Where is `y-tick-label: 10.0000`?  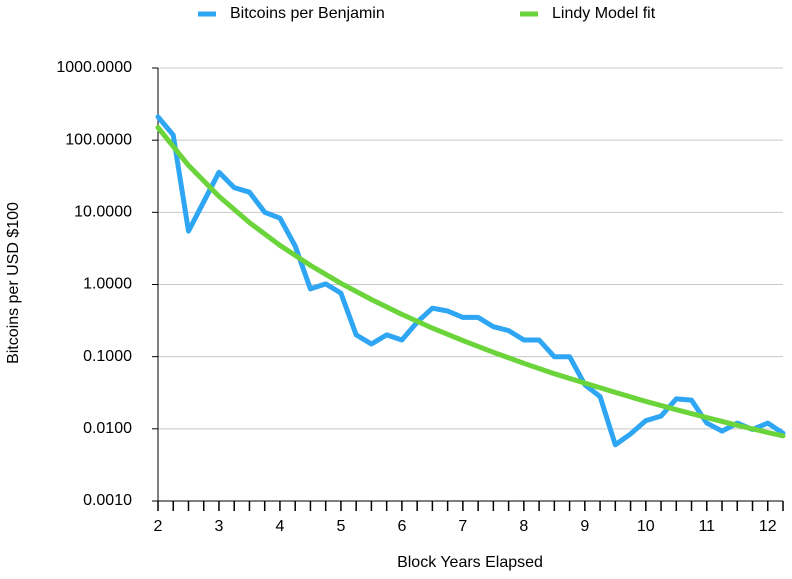 y-tick-label: 10.0000 is located at coordinates (103, 212).